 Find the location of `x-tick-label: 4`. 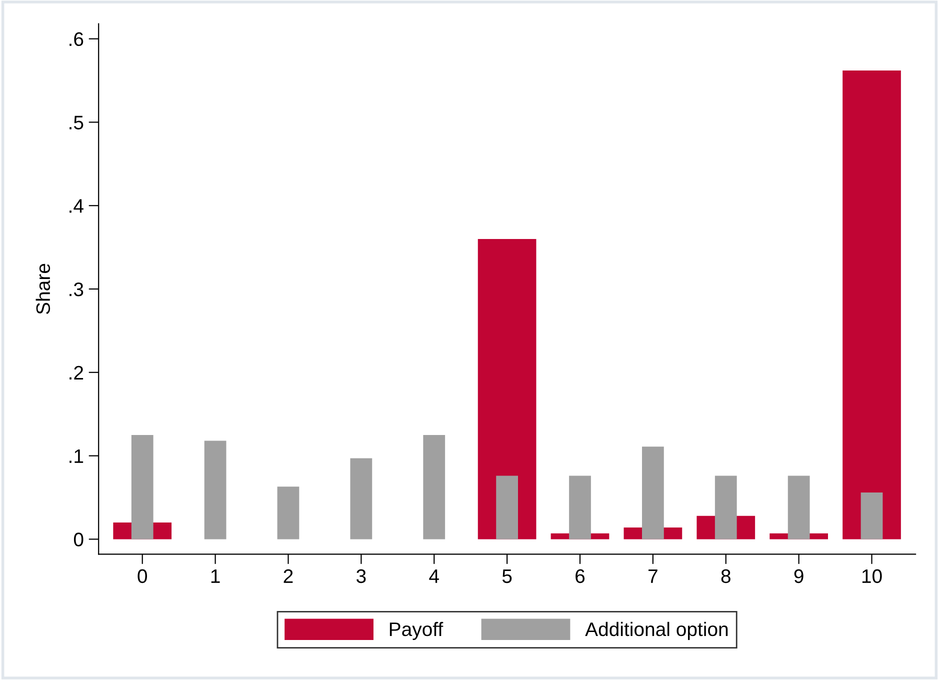

x-tick-label: 4 is located at coordinates (434, 576).